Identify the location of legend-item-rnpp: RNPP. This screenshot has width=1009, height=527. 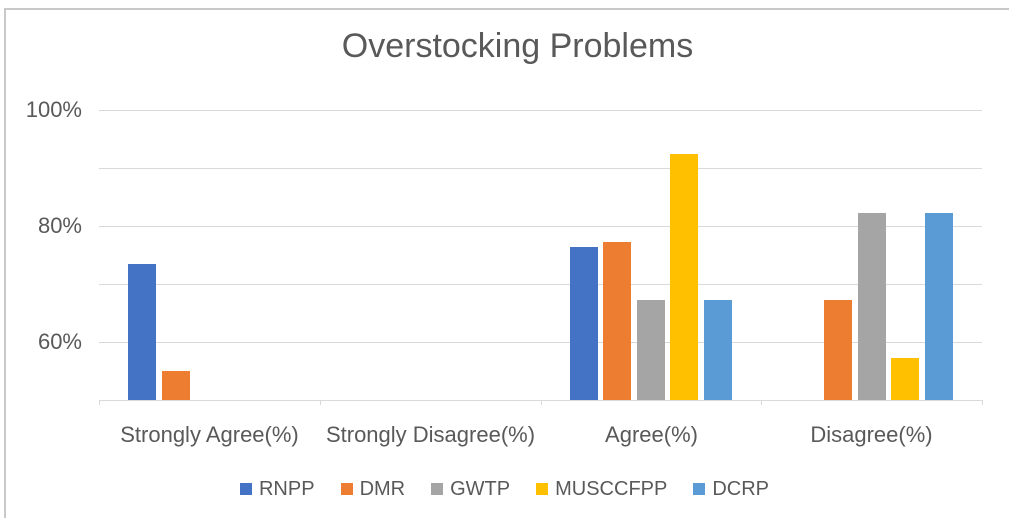
(277, 489).